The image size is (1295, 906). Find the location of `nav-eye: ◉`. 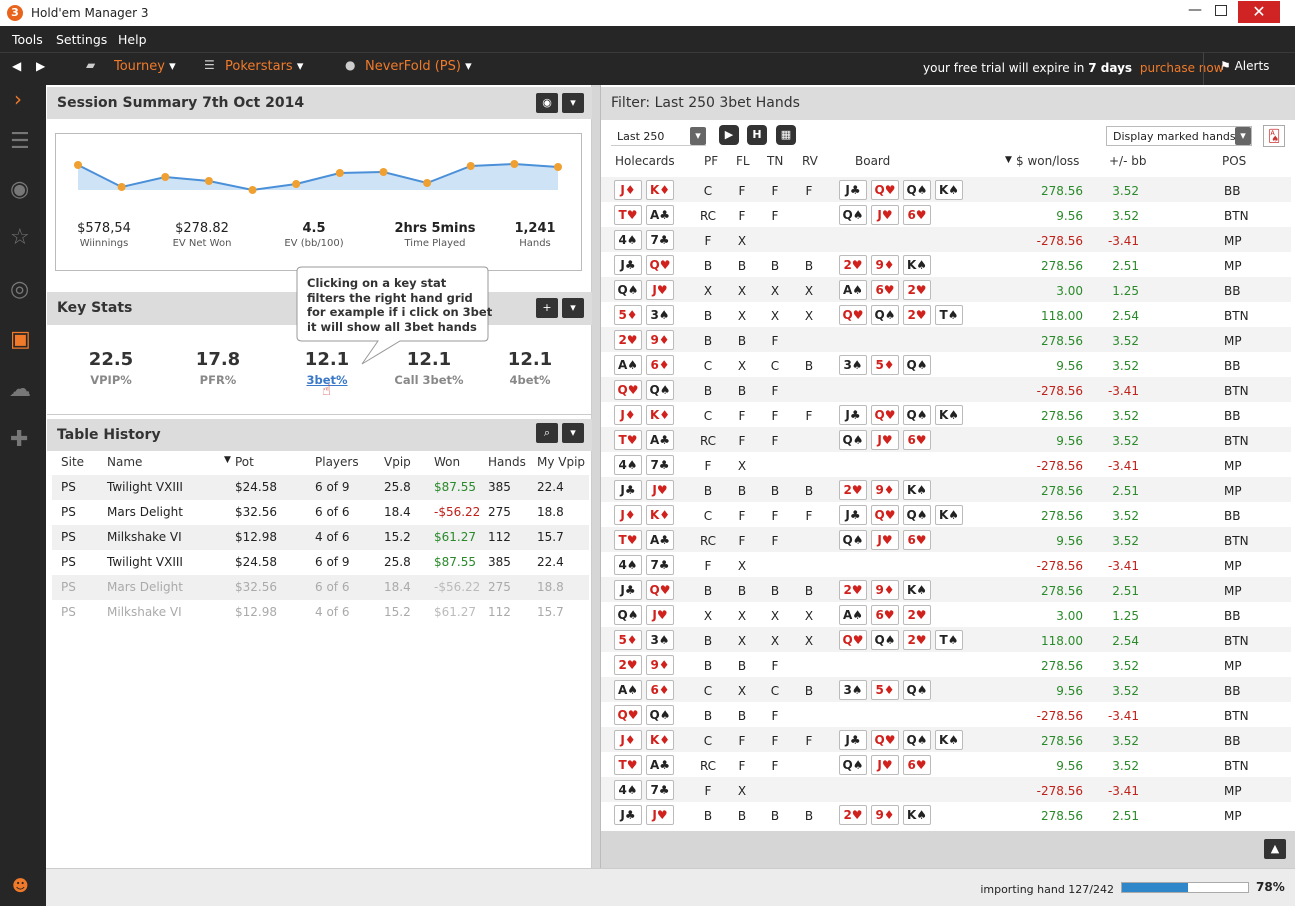

nav-eye: ◉ is located at coordinates (20, 189).